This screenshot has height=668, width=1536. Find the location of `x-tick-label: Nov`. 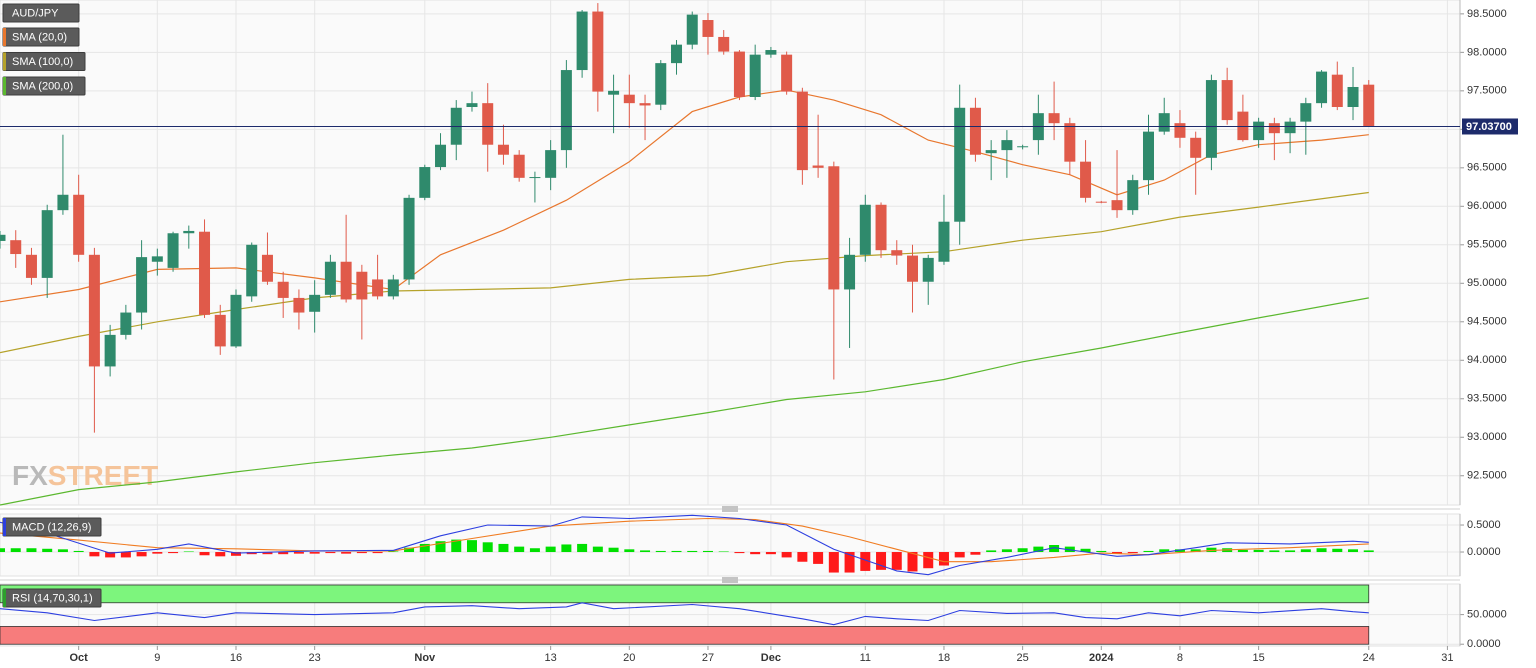

x-tick-label: Nov is located at coordinates (425, 658).